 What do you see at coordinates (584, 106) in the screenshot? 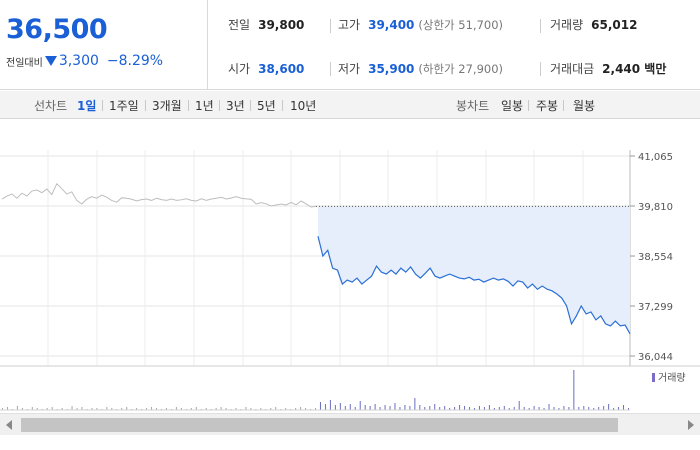
I see `chart-type-monthly: 월봉` at bounding box center [584, 106].